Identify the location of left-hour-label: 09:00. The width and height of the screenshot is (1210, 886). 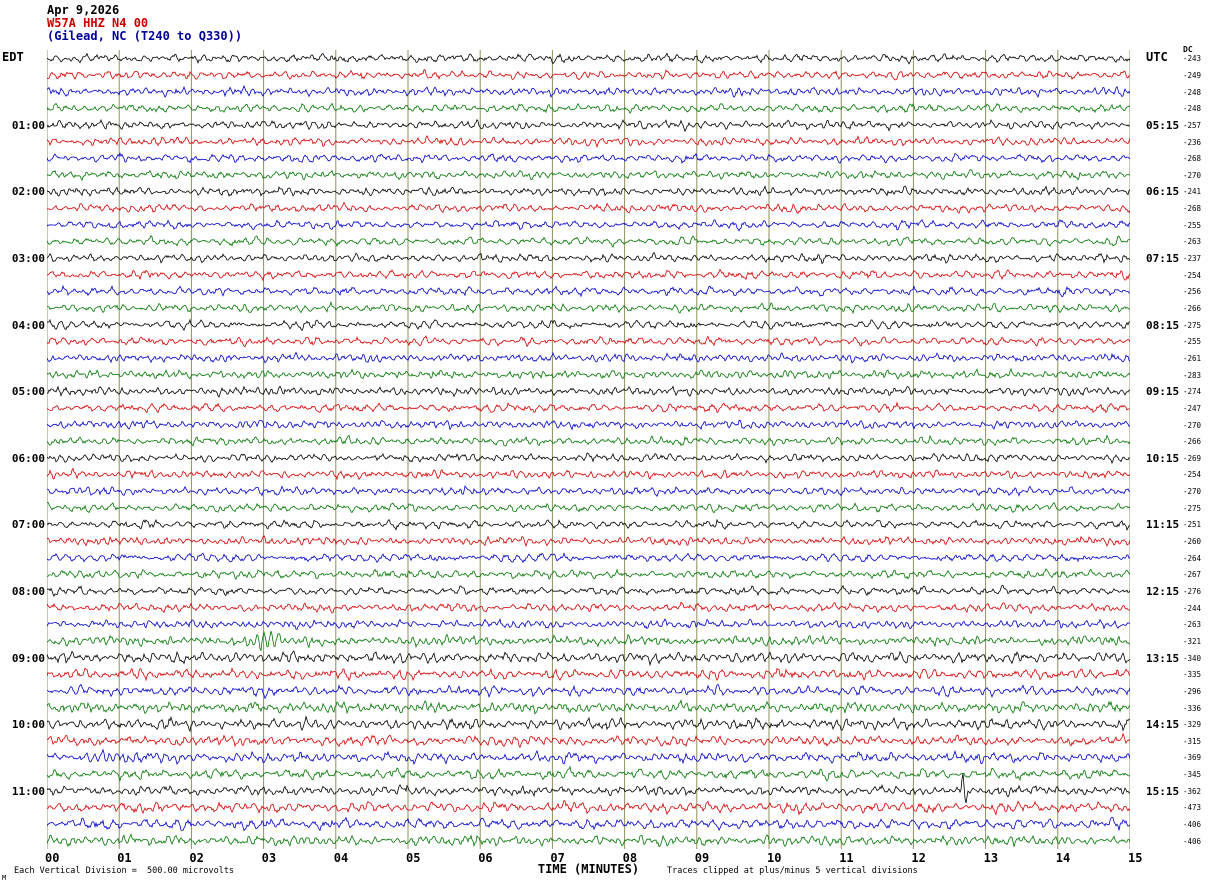
(28, 658).